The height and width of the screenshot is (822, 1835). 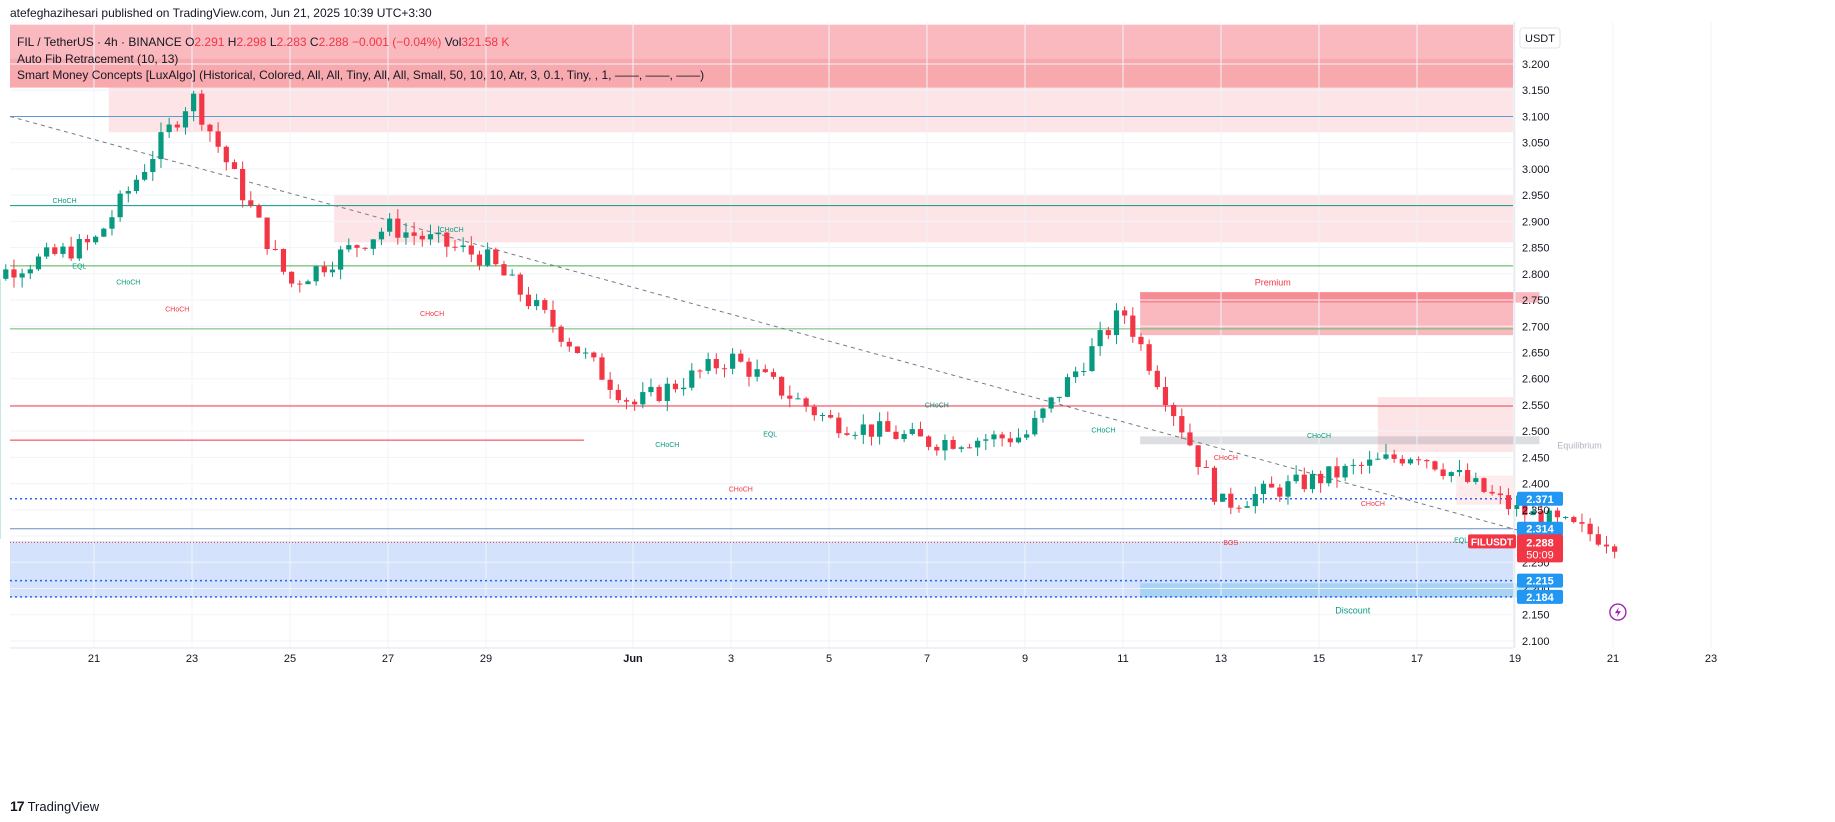 What do you see at coordinates (1613, 659) in the screenshot?
I see `x-tick-15: 21` at bounding box center [1613, 659].